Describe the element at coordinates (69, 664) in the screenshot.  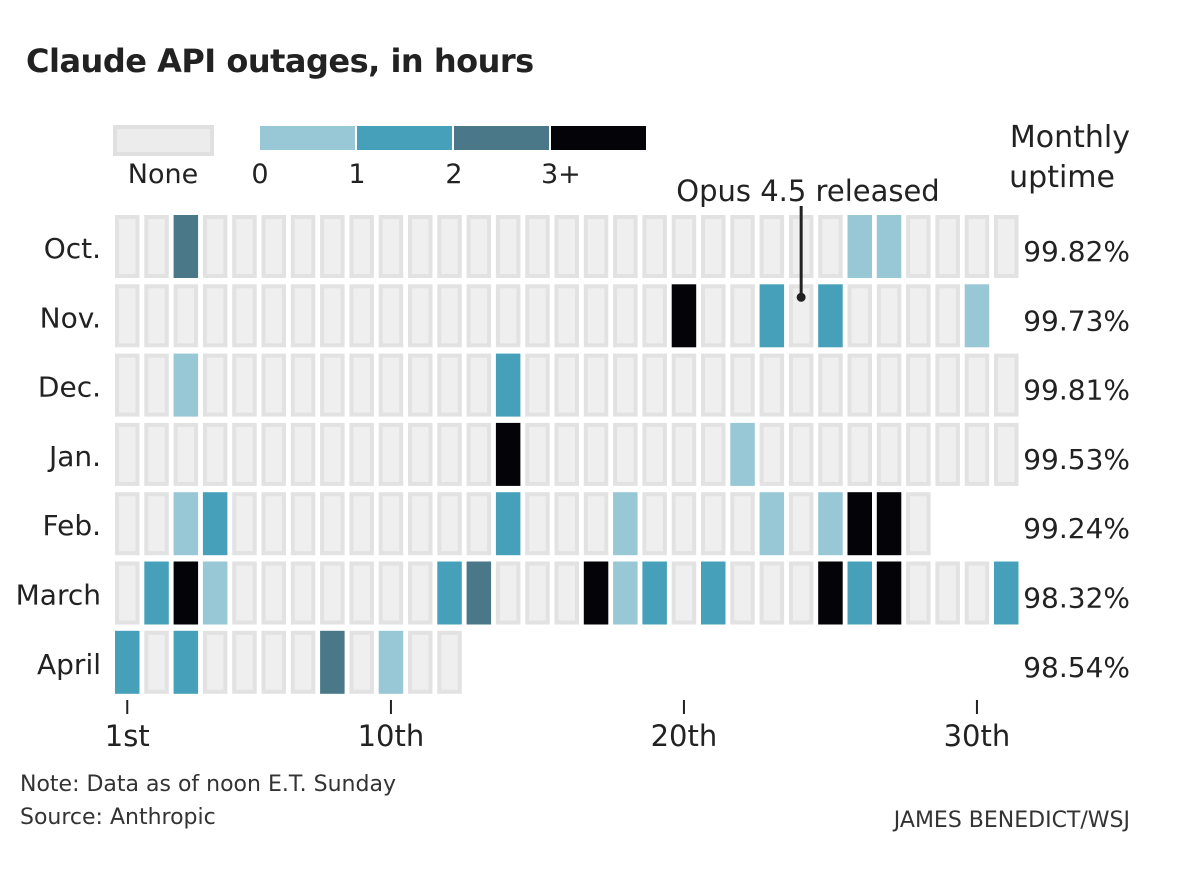
I see `month-label: April` at that location.